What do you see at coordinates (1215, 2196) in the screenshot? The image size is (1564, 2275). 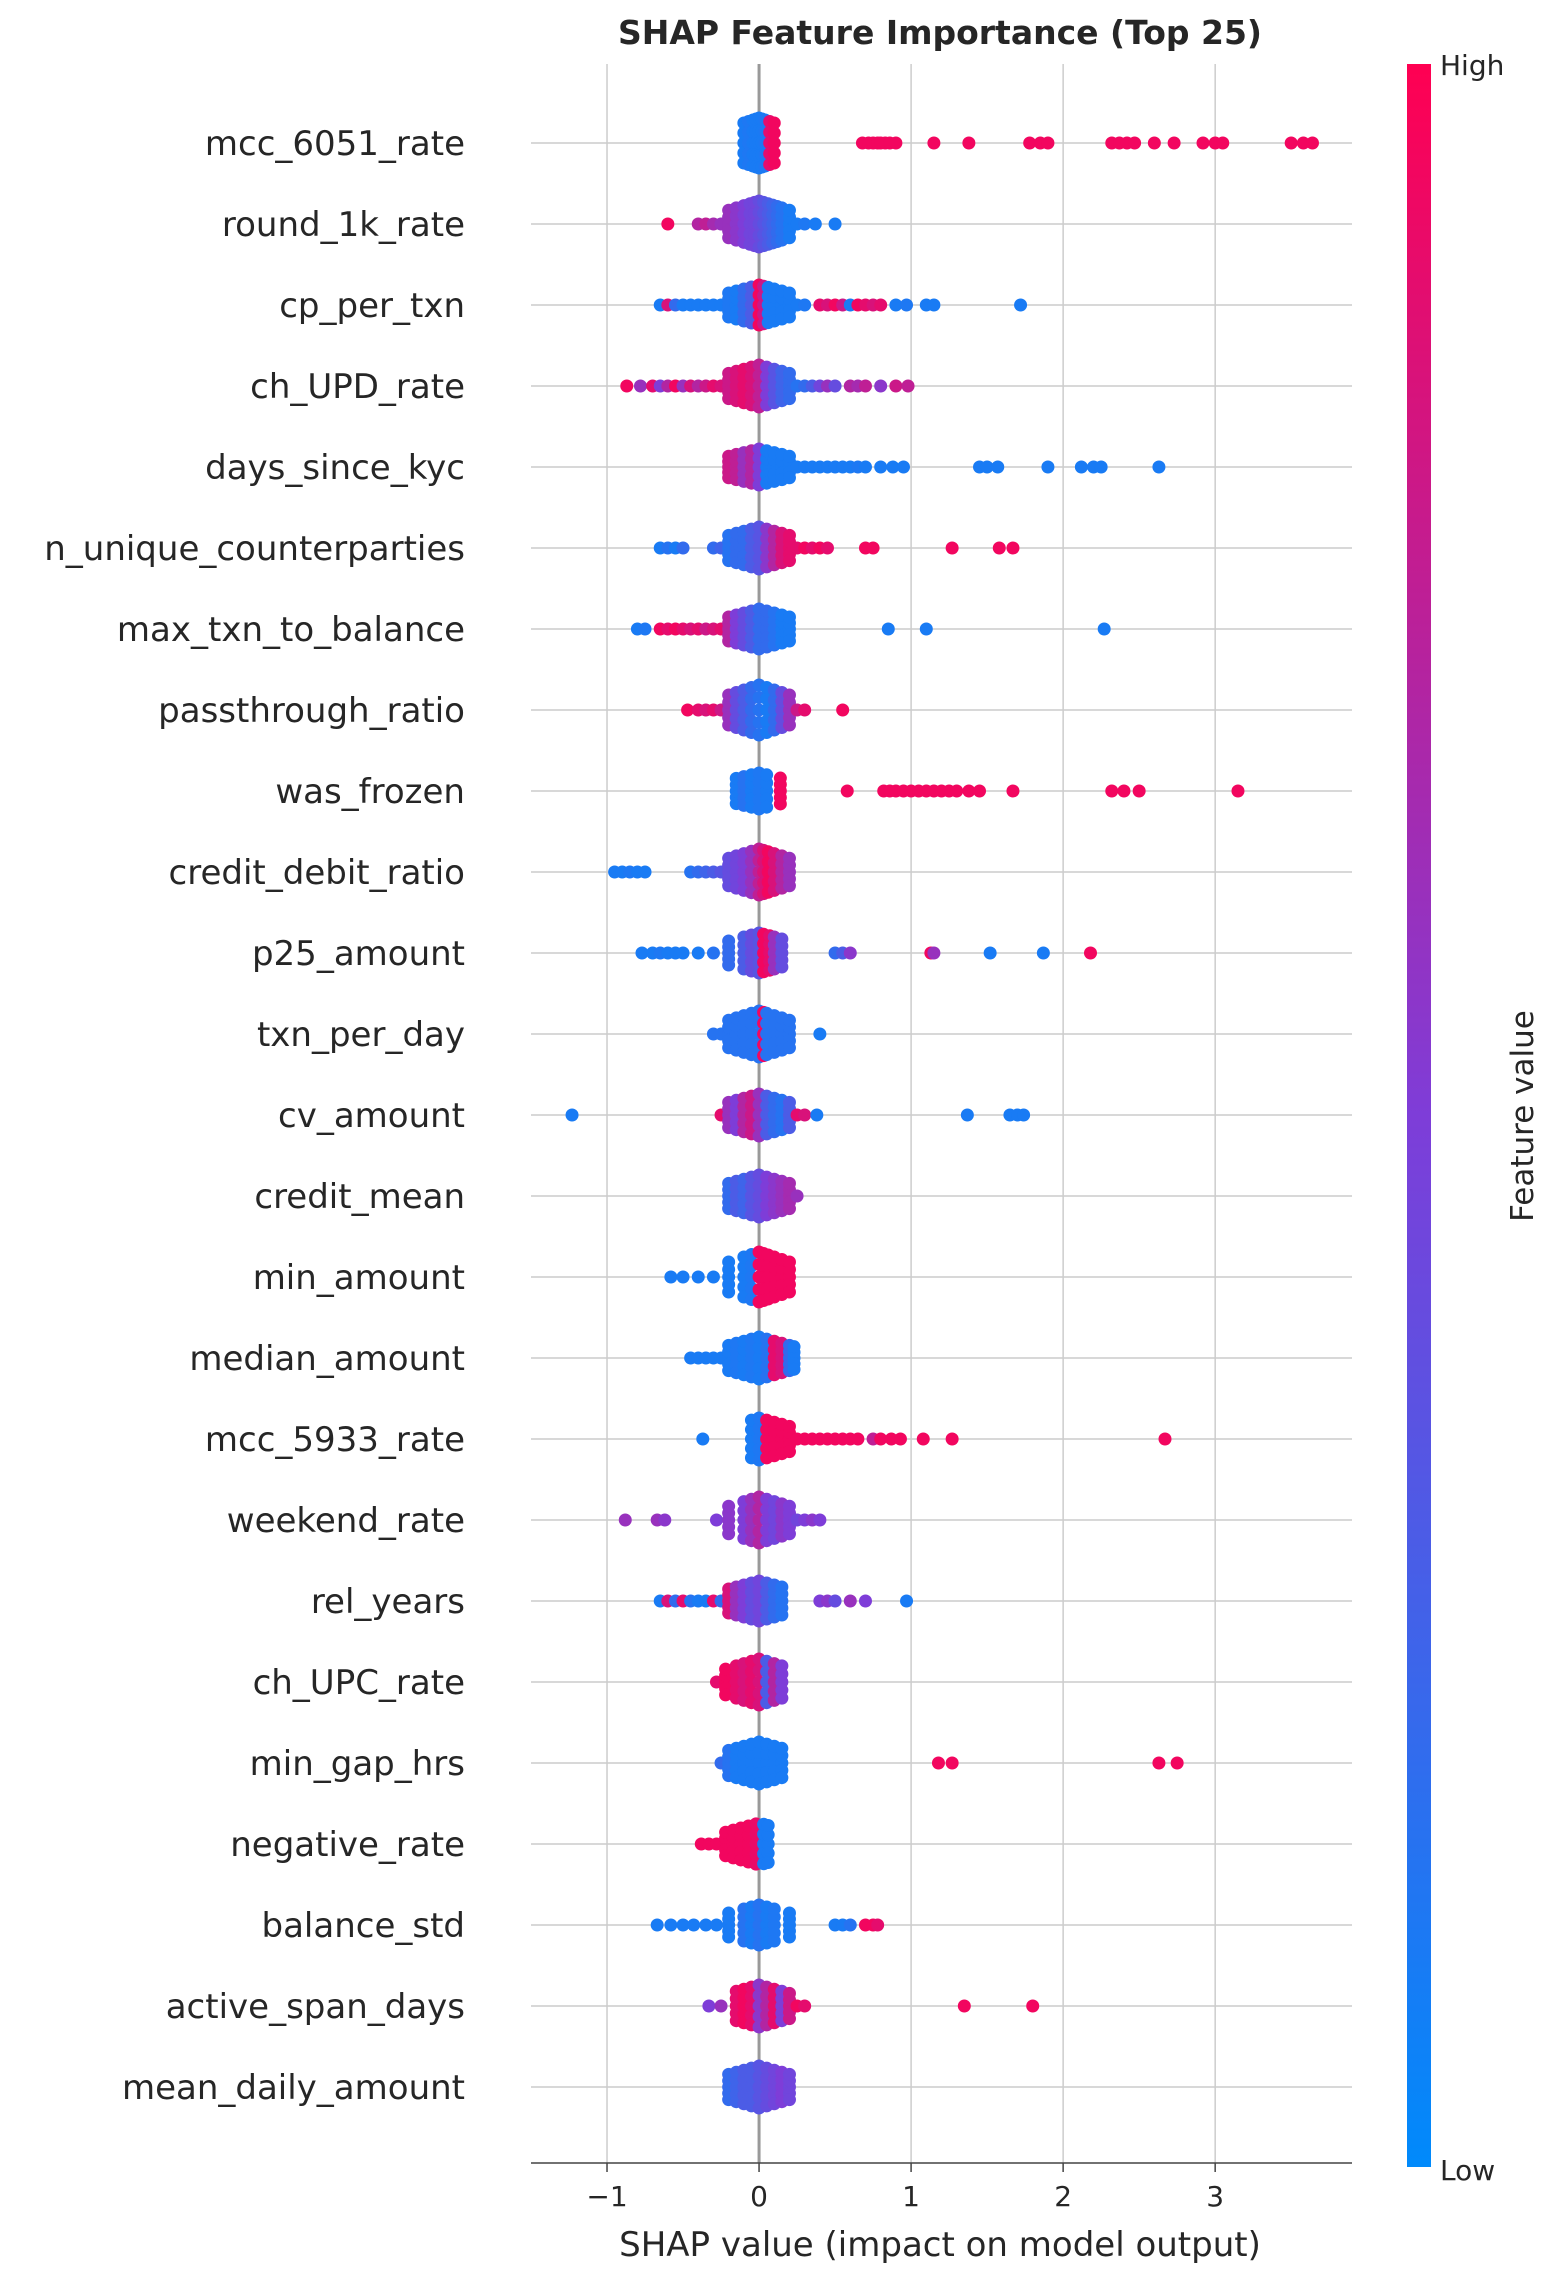 I see `x-tick-label: 3` at bounding box center [1215, 2196].